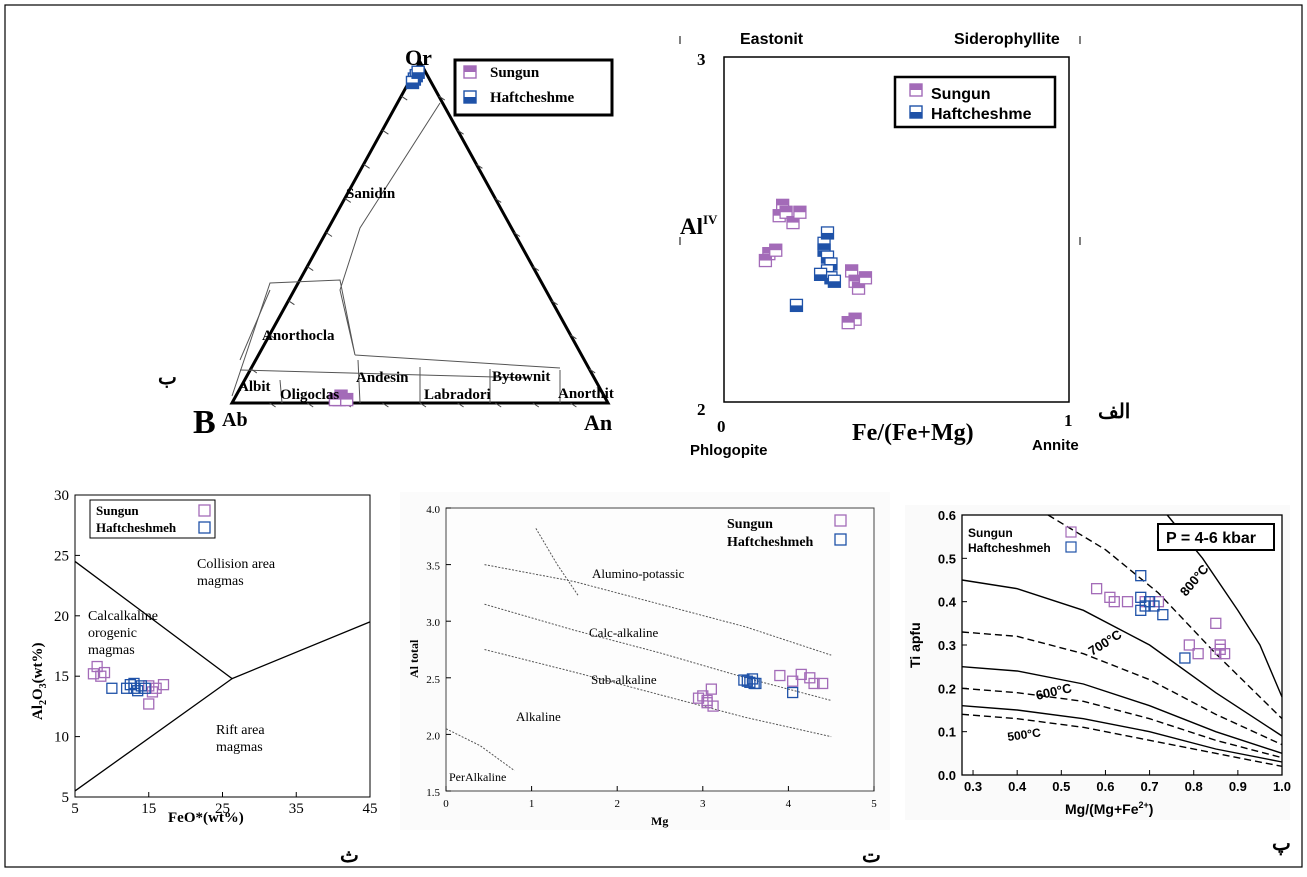  What do you see at coordinates (586, 394) in the screenshot?
I see `field-label-anorthit: Anorthit` at bounding box center [586, 394].